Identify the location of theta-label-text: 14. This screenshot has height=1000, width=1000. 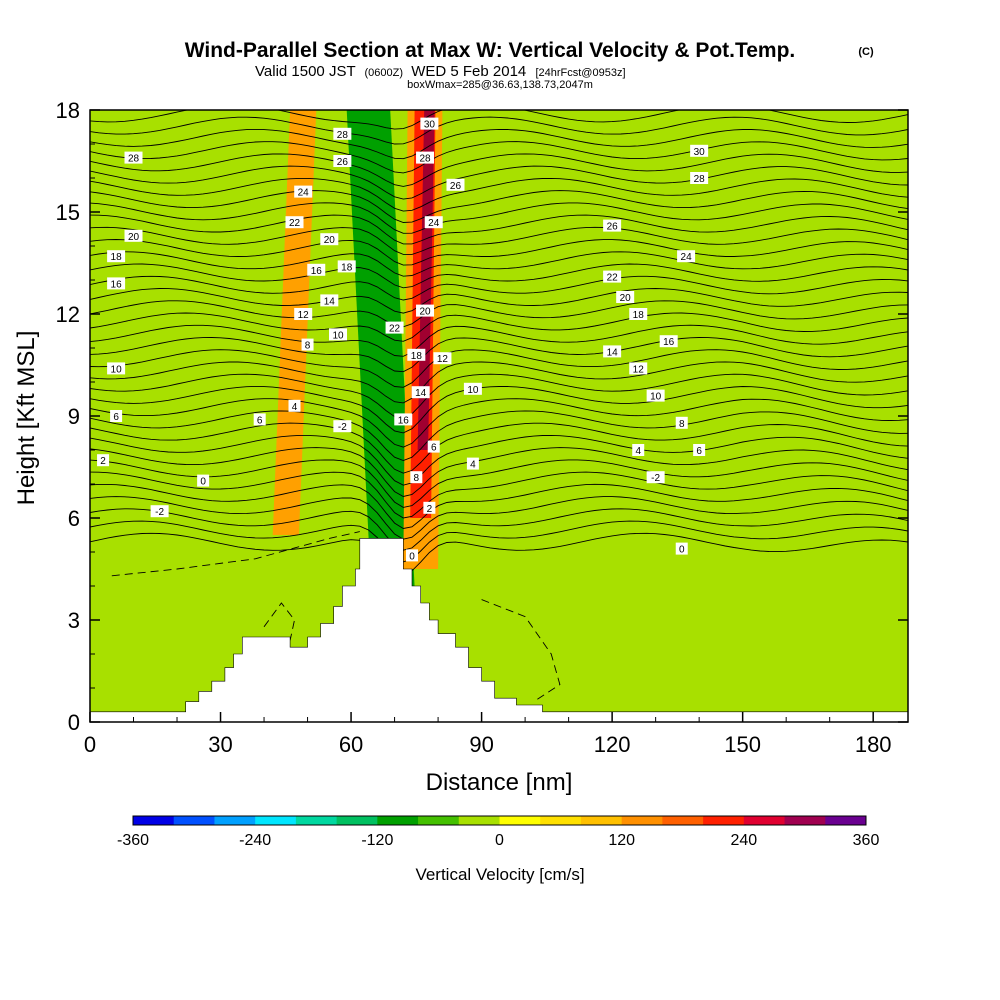
(613, 352).